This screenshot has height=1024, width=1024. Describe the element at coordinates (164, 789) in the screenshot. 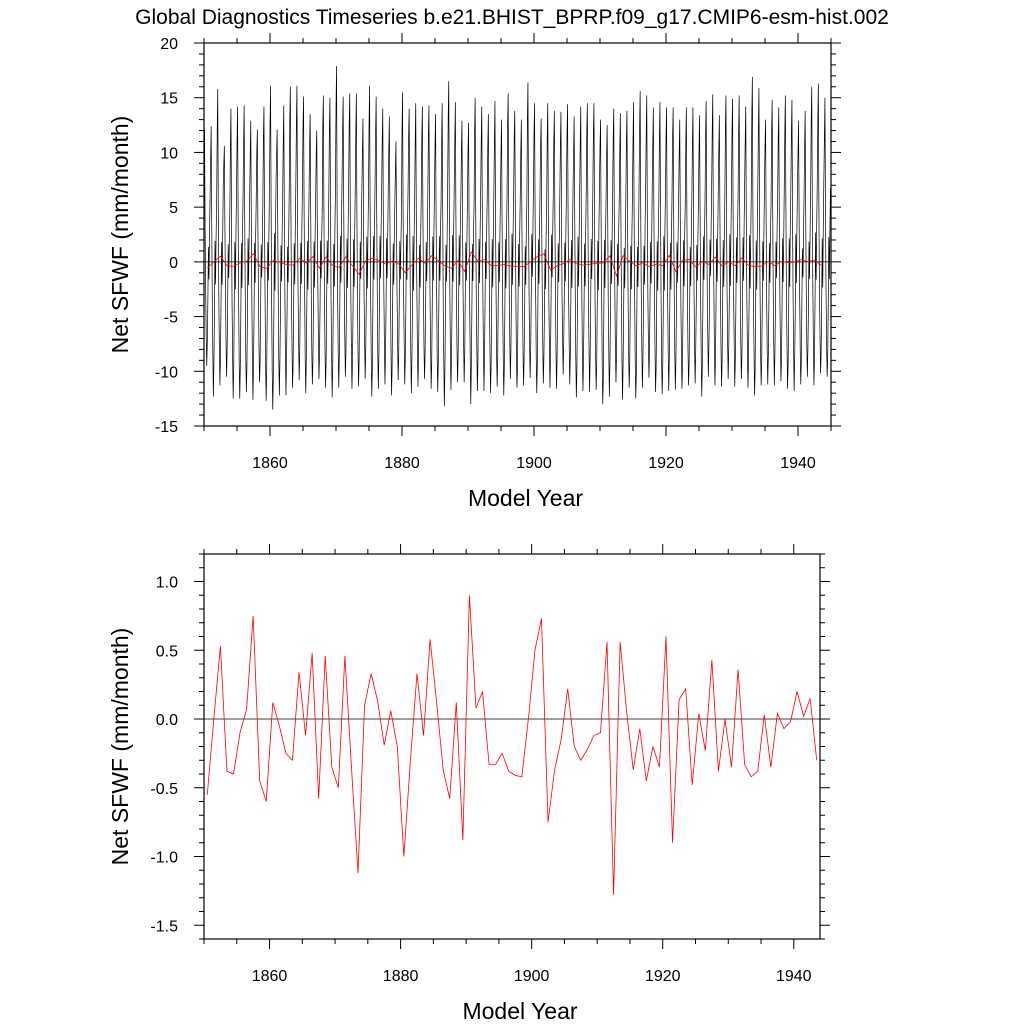

I see `y-tick-label: -0.5` at that location.